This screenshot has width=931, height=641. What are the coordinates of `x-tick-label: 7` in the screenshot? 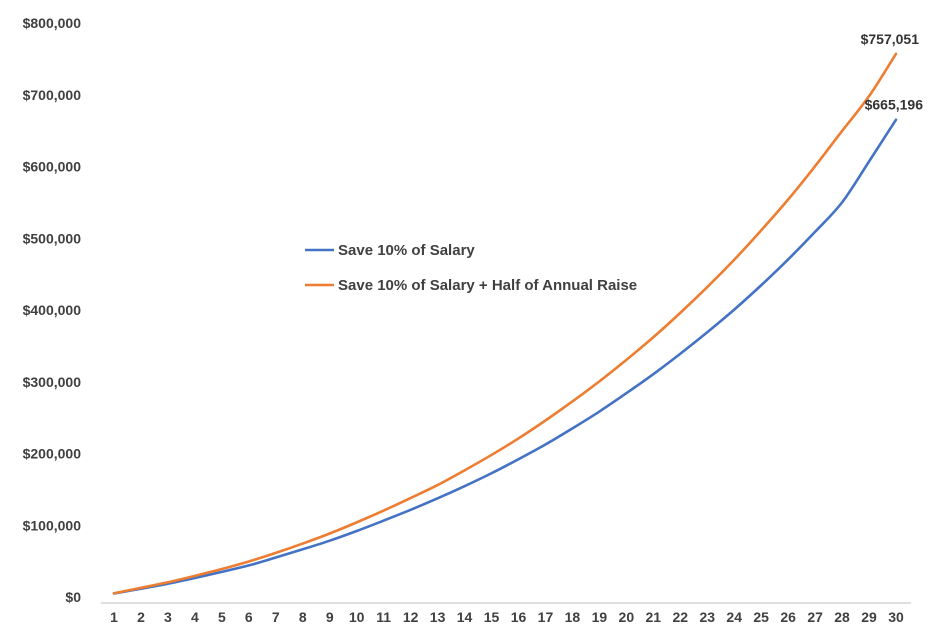 It's located at (276, 617).